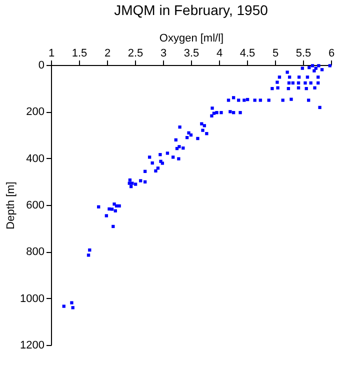 The height and width of the screenshot is (384, 345). What do you see at coordinates (191, 10) in the screenshot?
I see `chart-title: JMQM in February, 1950` at bounding box center [191, 10].